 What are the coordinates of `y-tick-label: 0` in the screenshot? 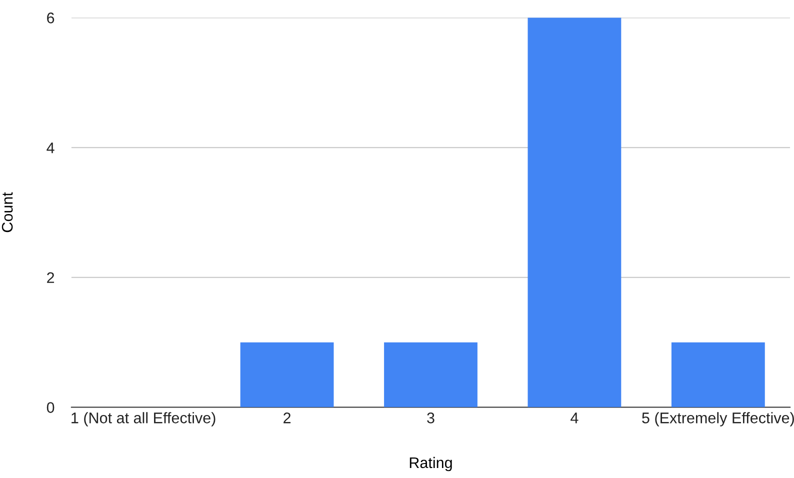 It's located at (50, 407).